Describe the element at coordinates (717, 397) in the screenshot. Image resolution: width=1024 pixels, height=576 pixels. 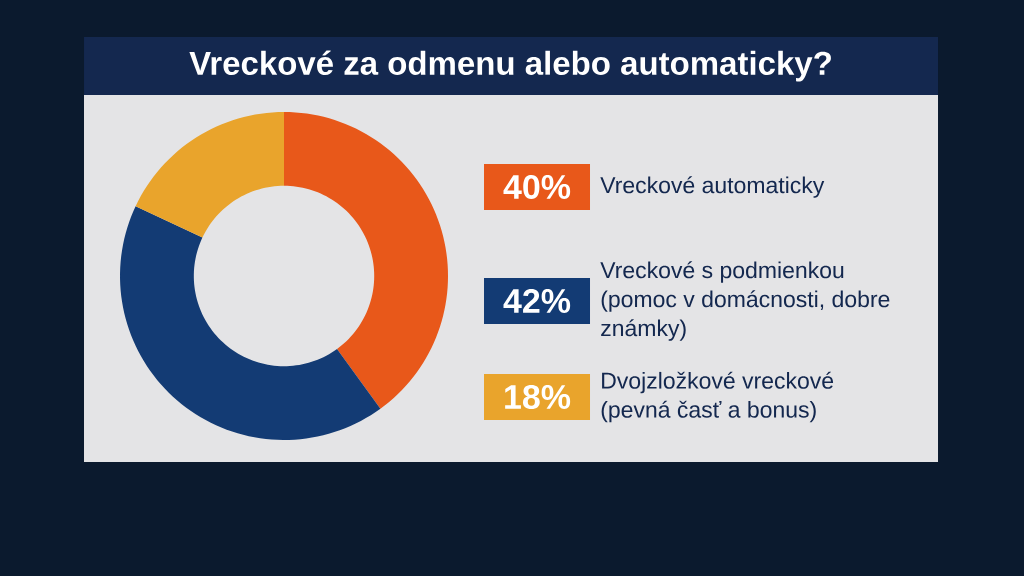
I see `legend-label: Dvojzložkové vreckové (pevná časť a bonus)` at that location.